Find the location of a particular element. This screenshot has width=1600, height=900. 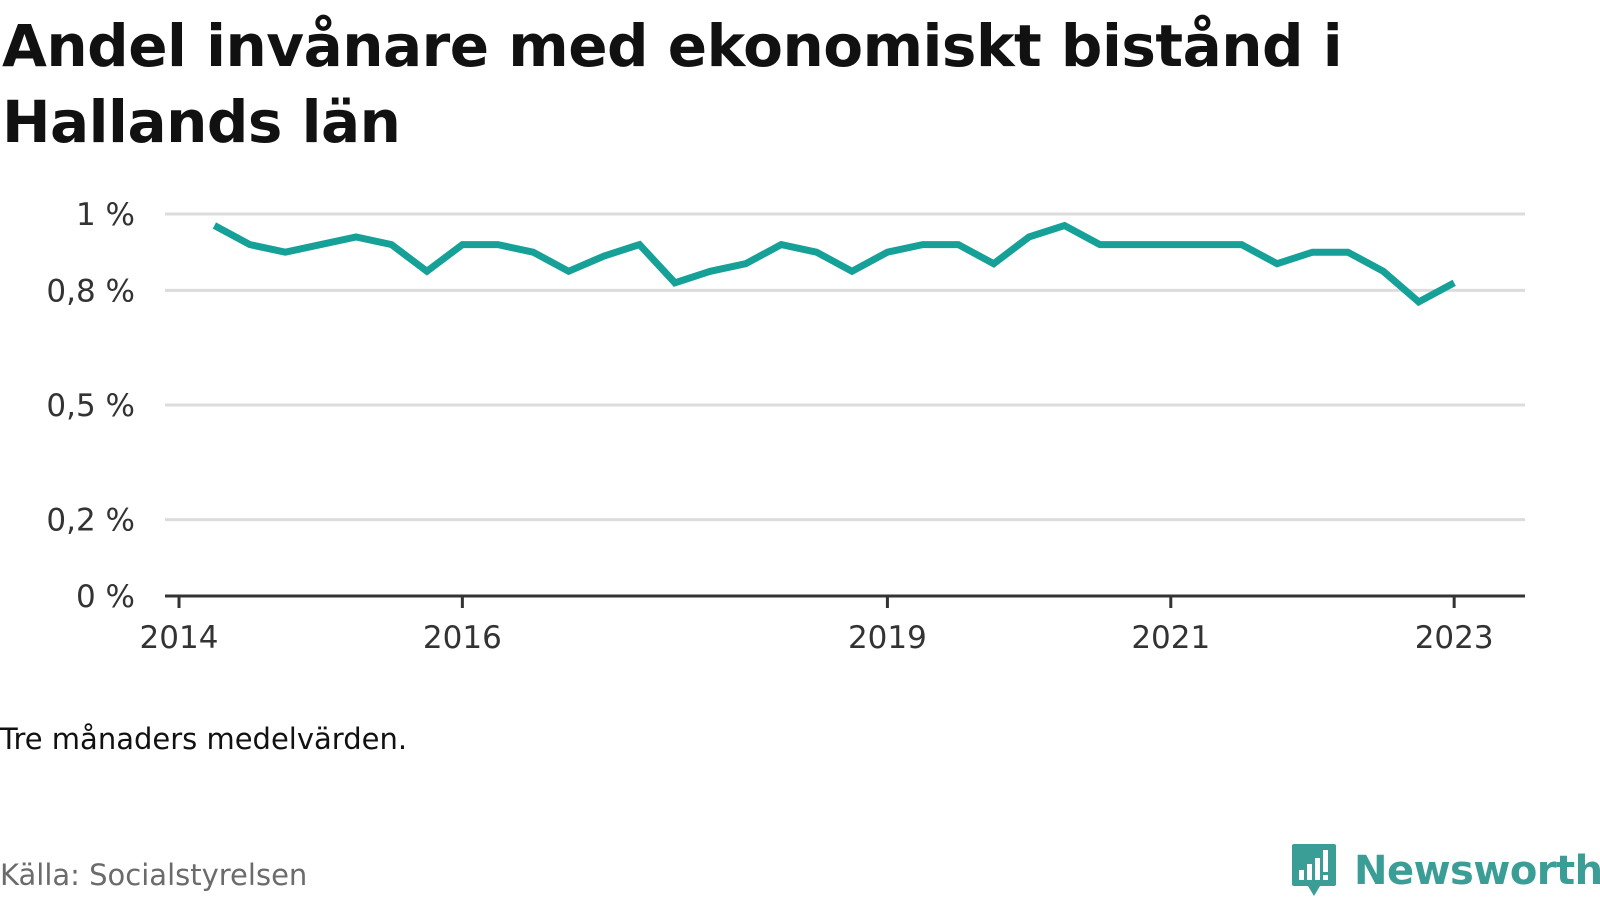

y-tick-label: 1 % is located at coordinates (105, 215).